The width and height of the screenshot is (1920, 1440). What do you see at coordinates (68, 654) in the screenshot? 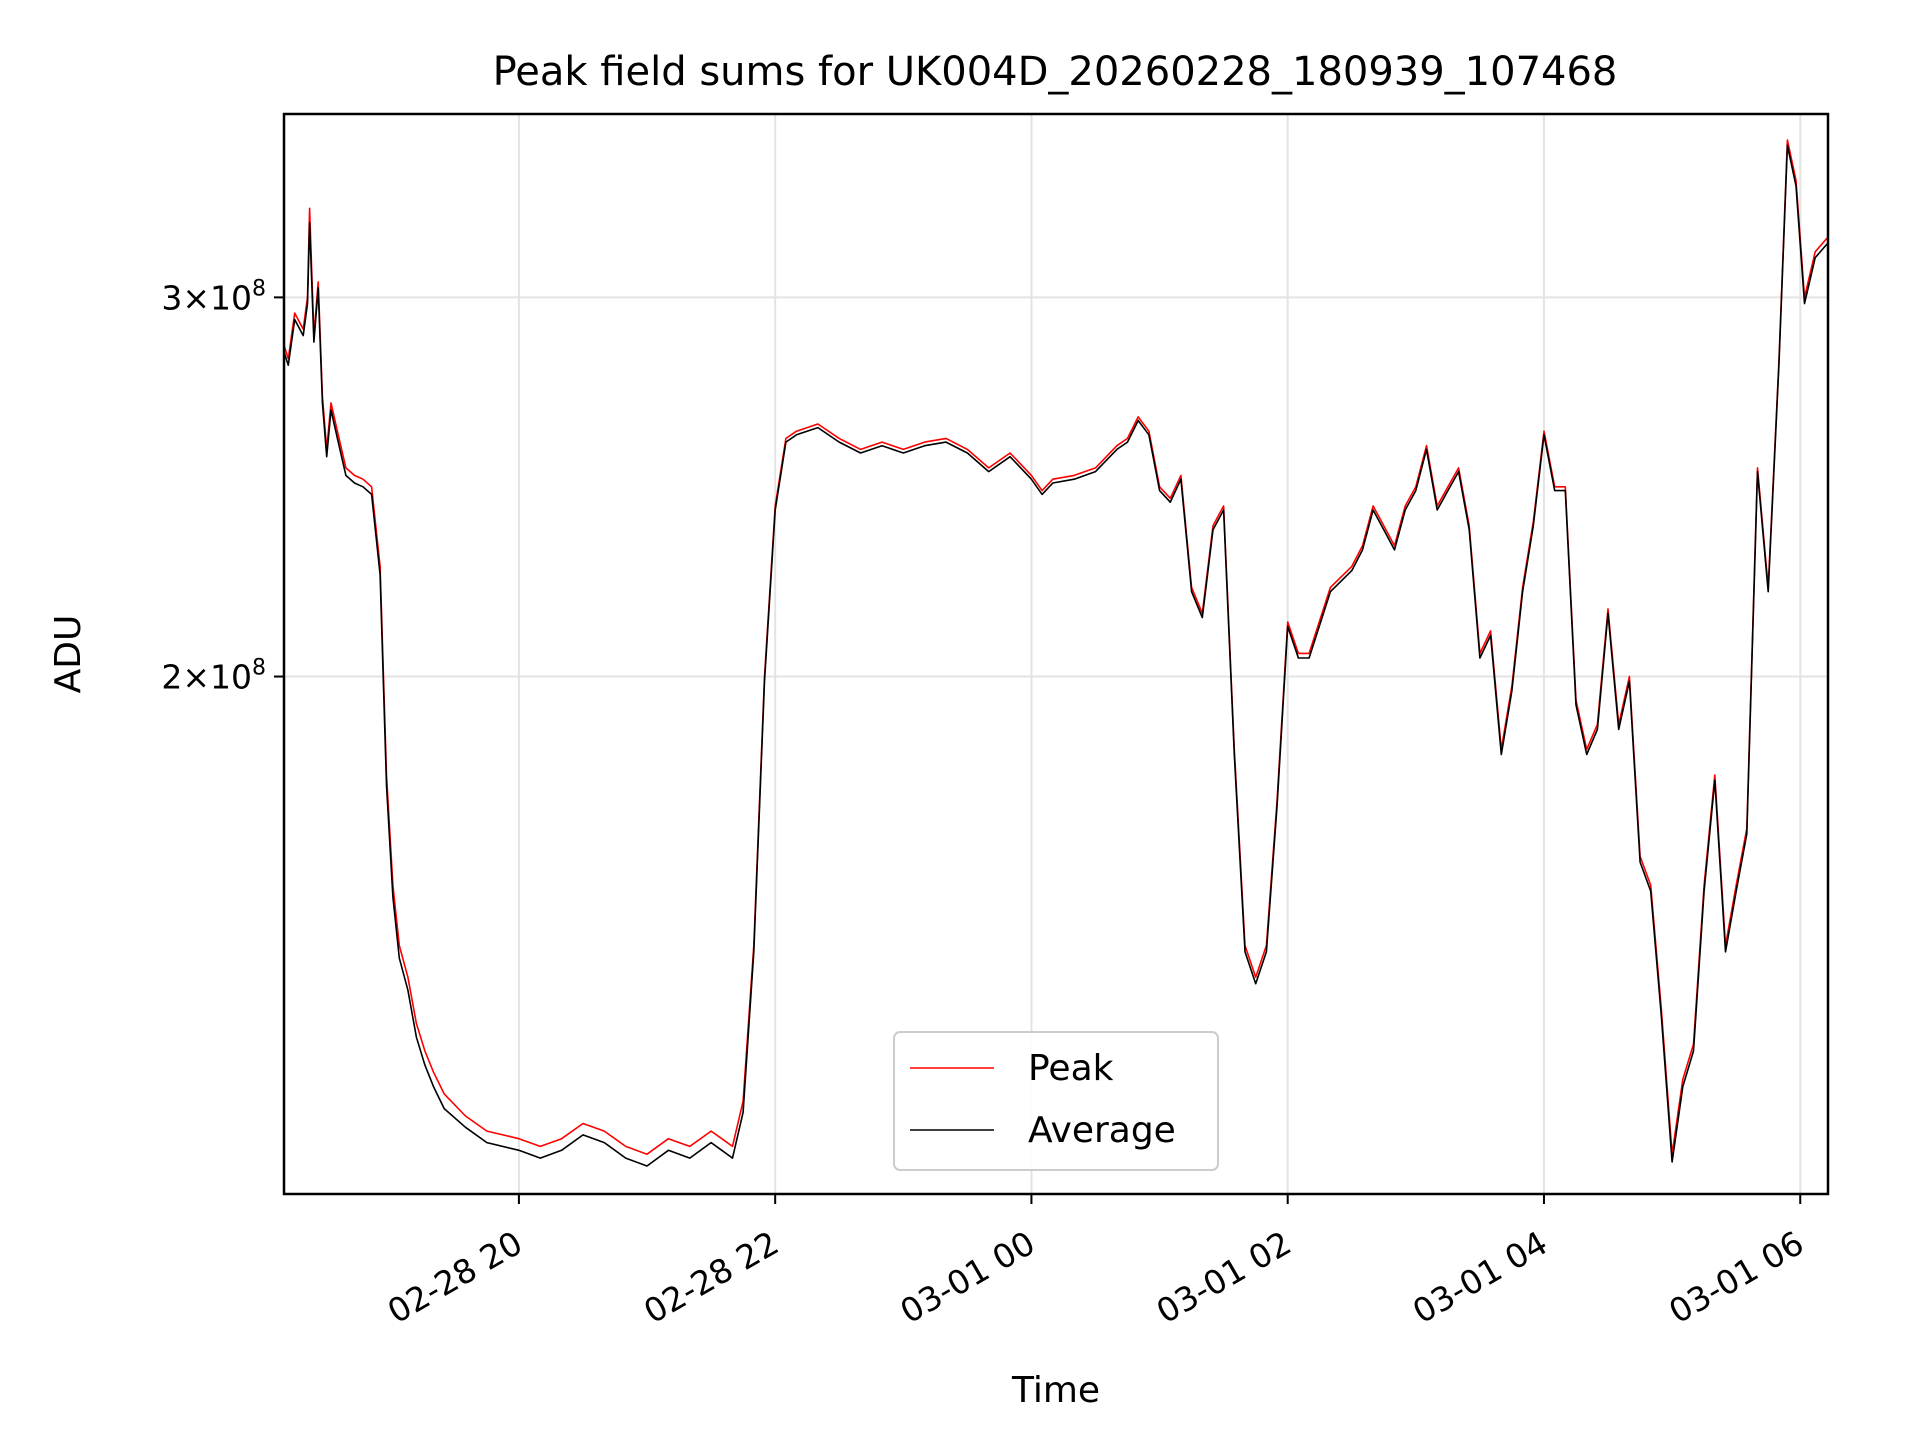
I see `y-axis-label: ADU` at bounding box center [68, 654].